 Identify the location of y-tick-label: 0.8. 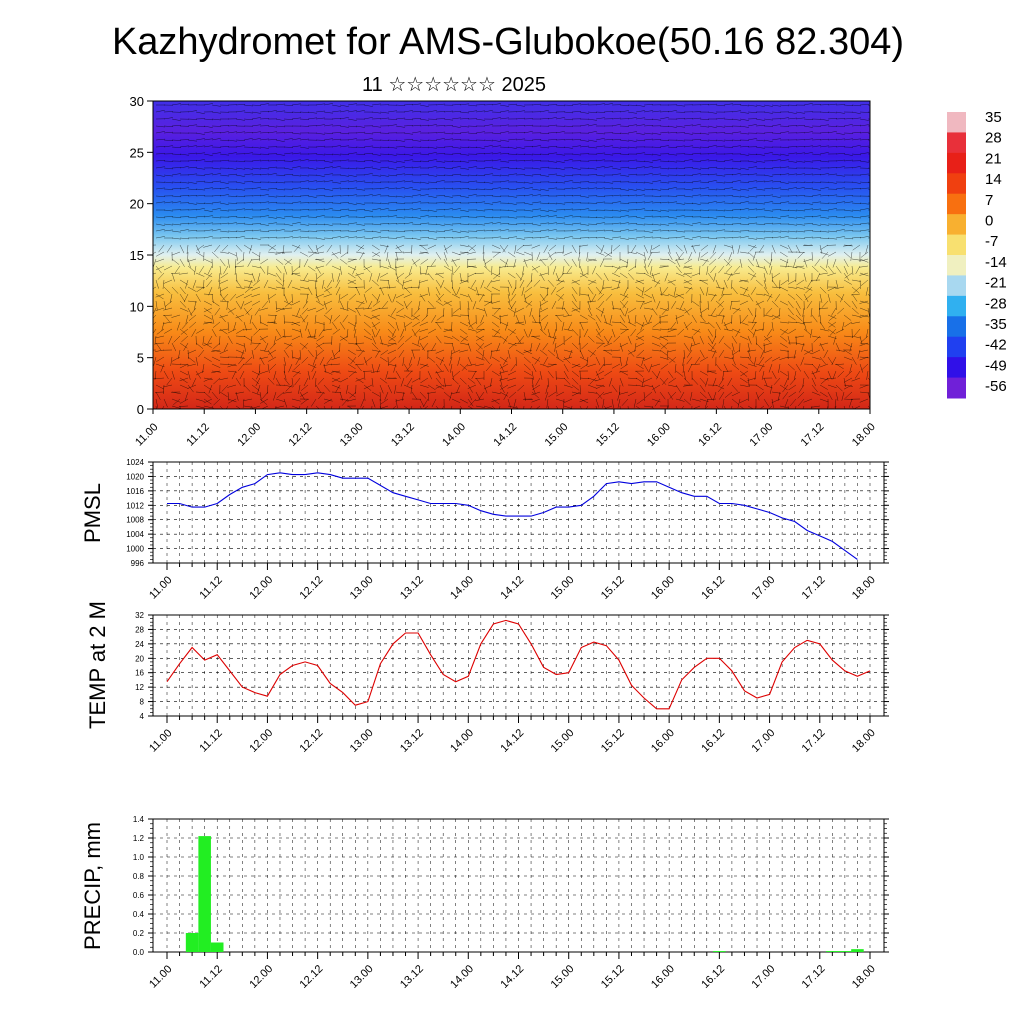
(139, 876).